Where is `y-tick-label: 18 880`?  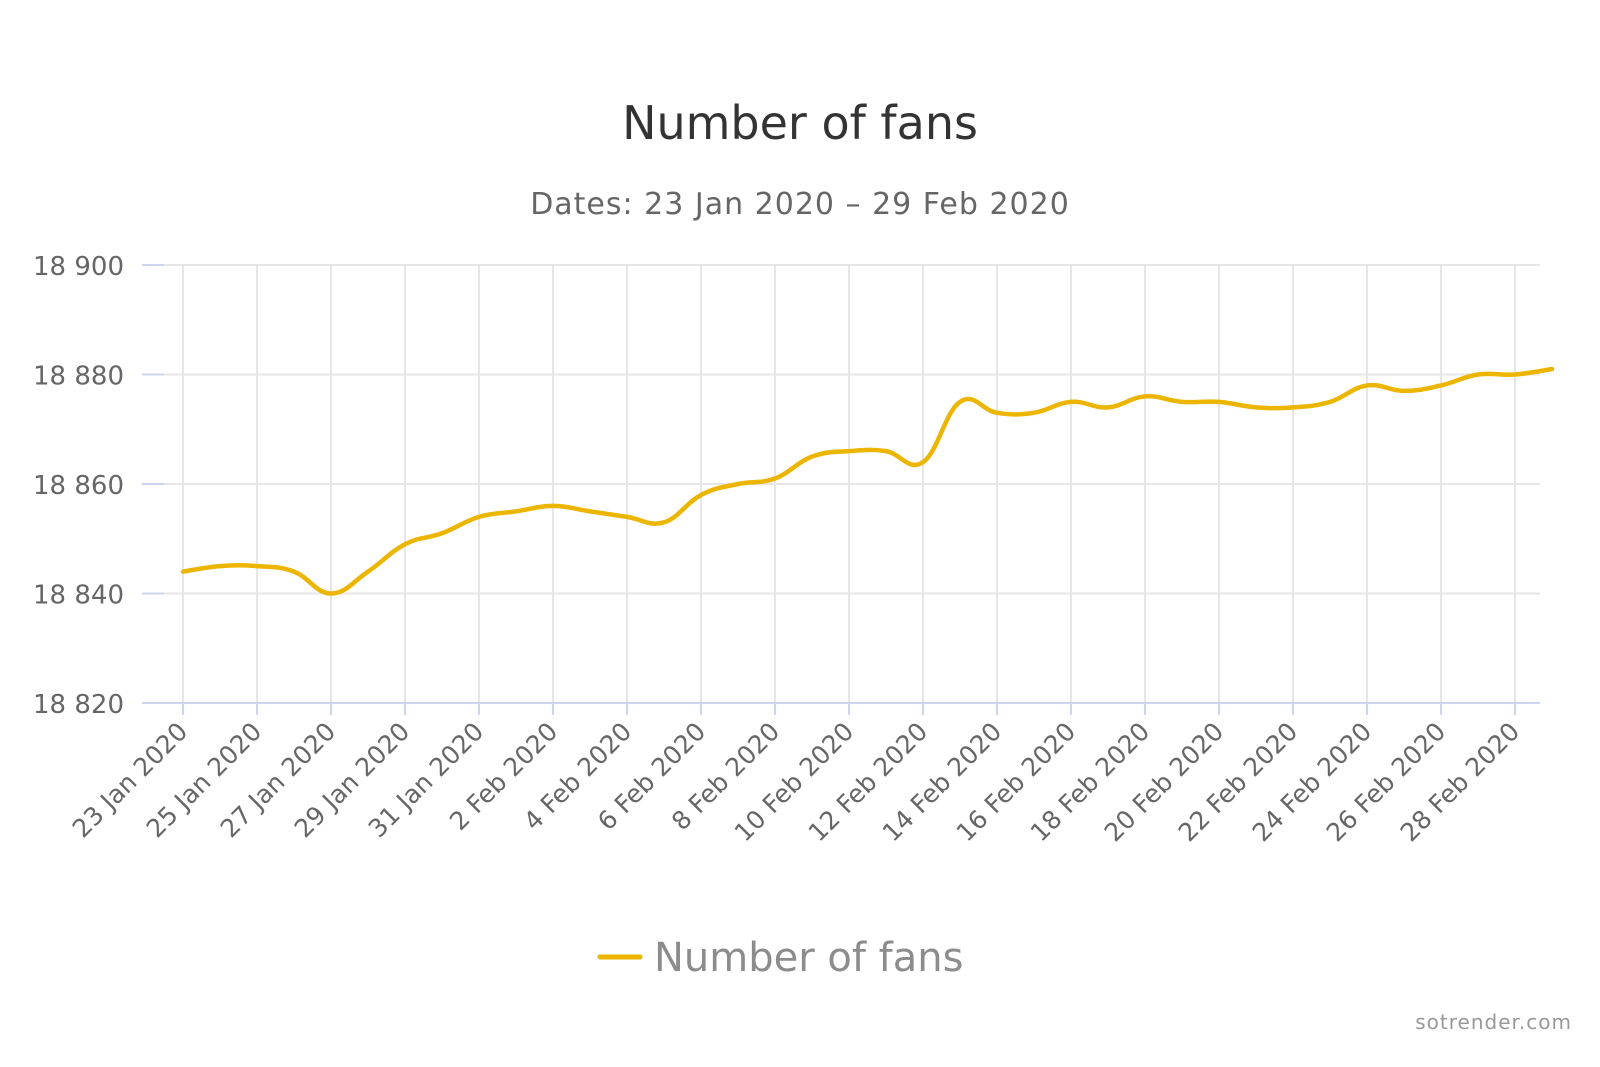
y-tick-label: 18 880 is located at coordinates (78, 377).